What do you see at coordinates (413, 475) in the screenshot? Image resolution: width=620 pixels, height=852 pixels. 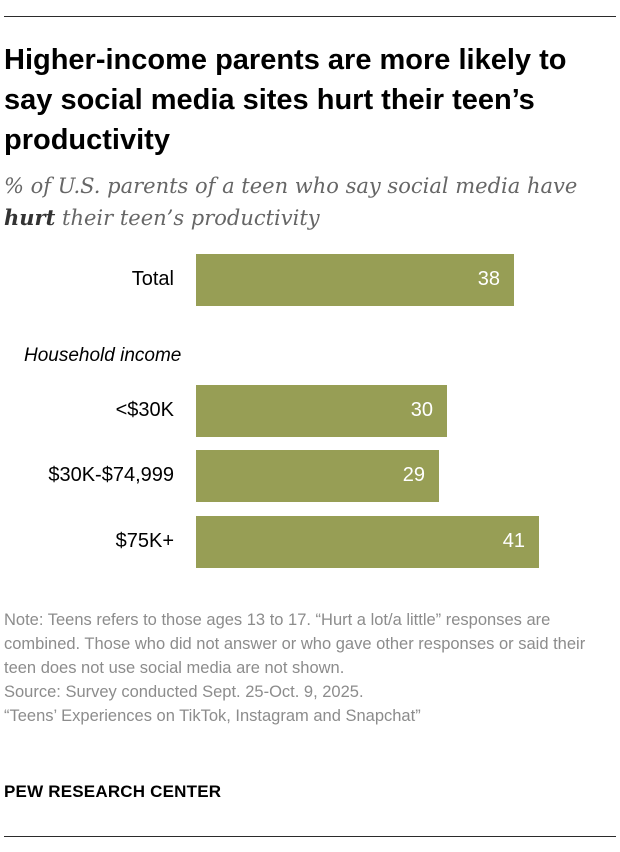 I see `data-label: 29` at bounding box center [413, 475].